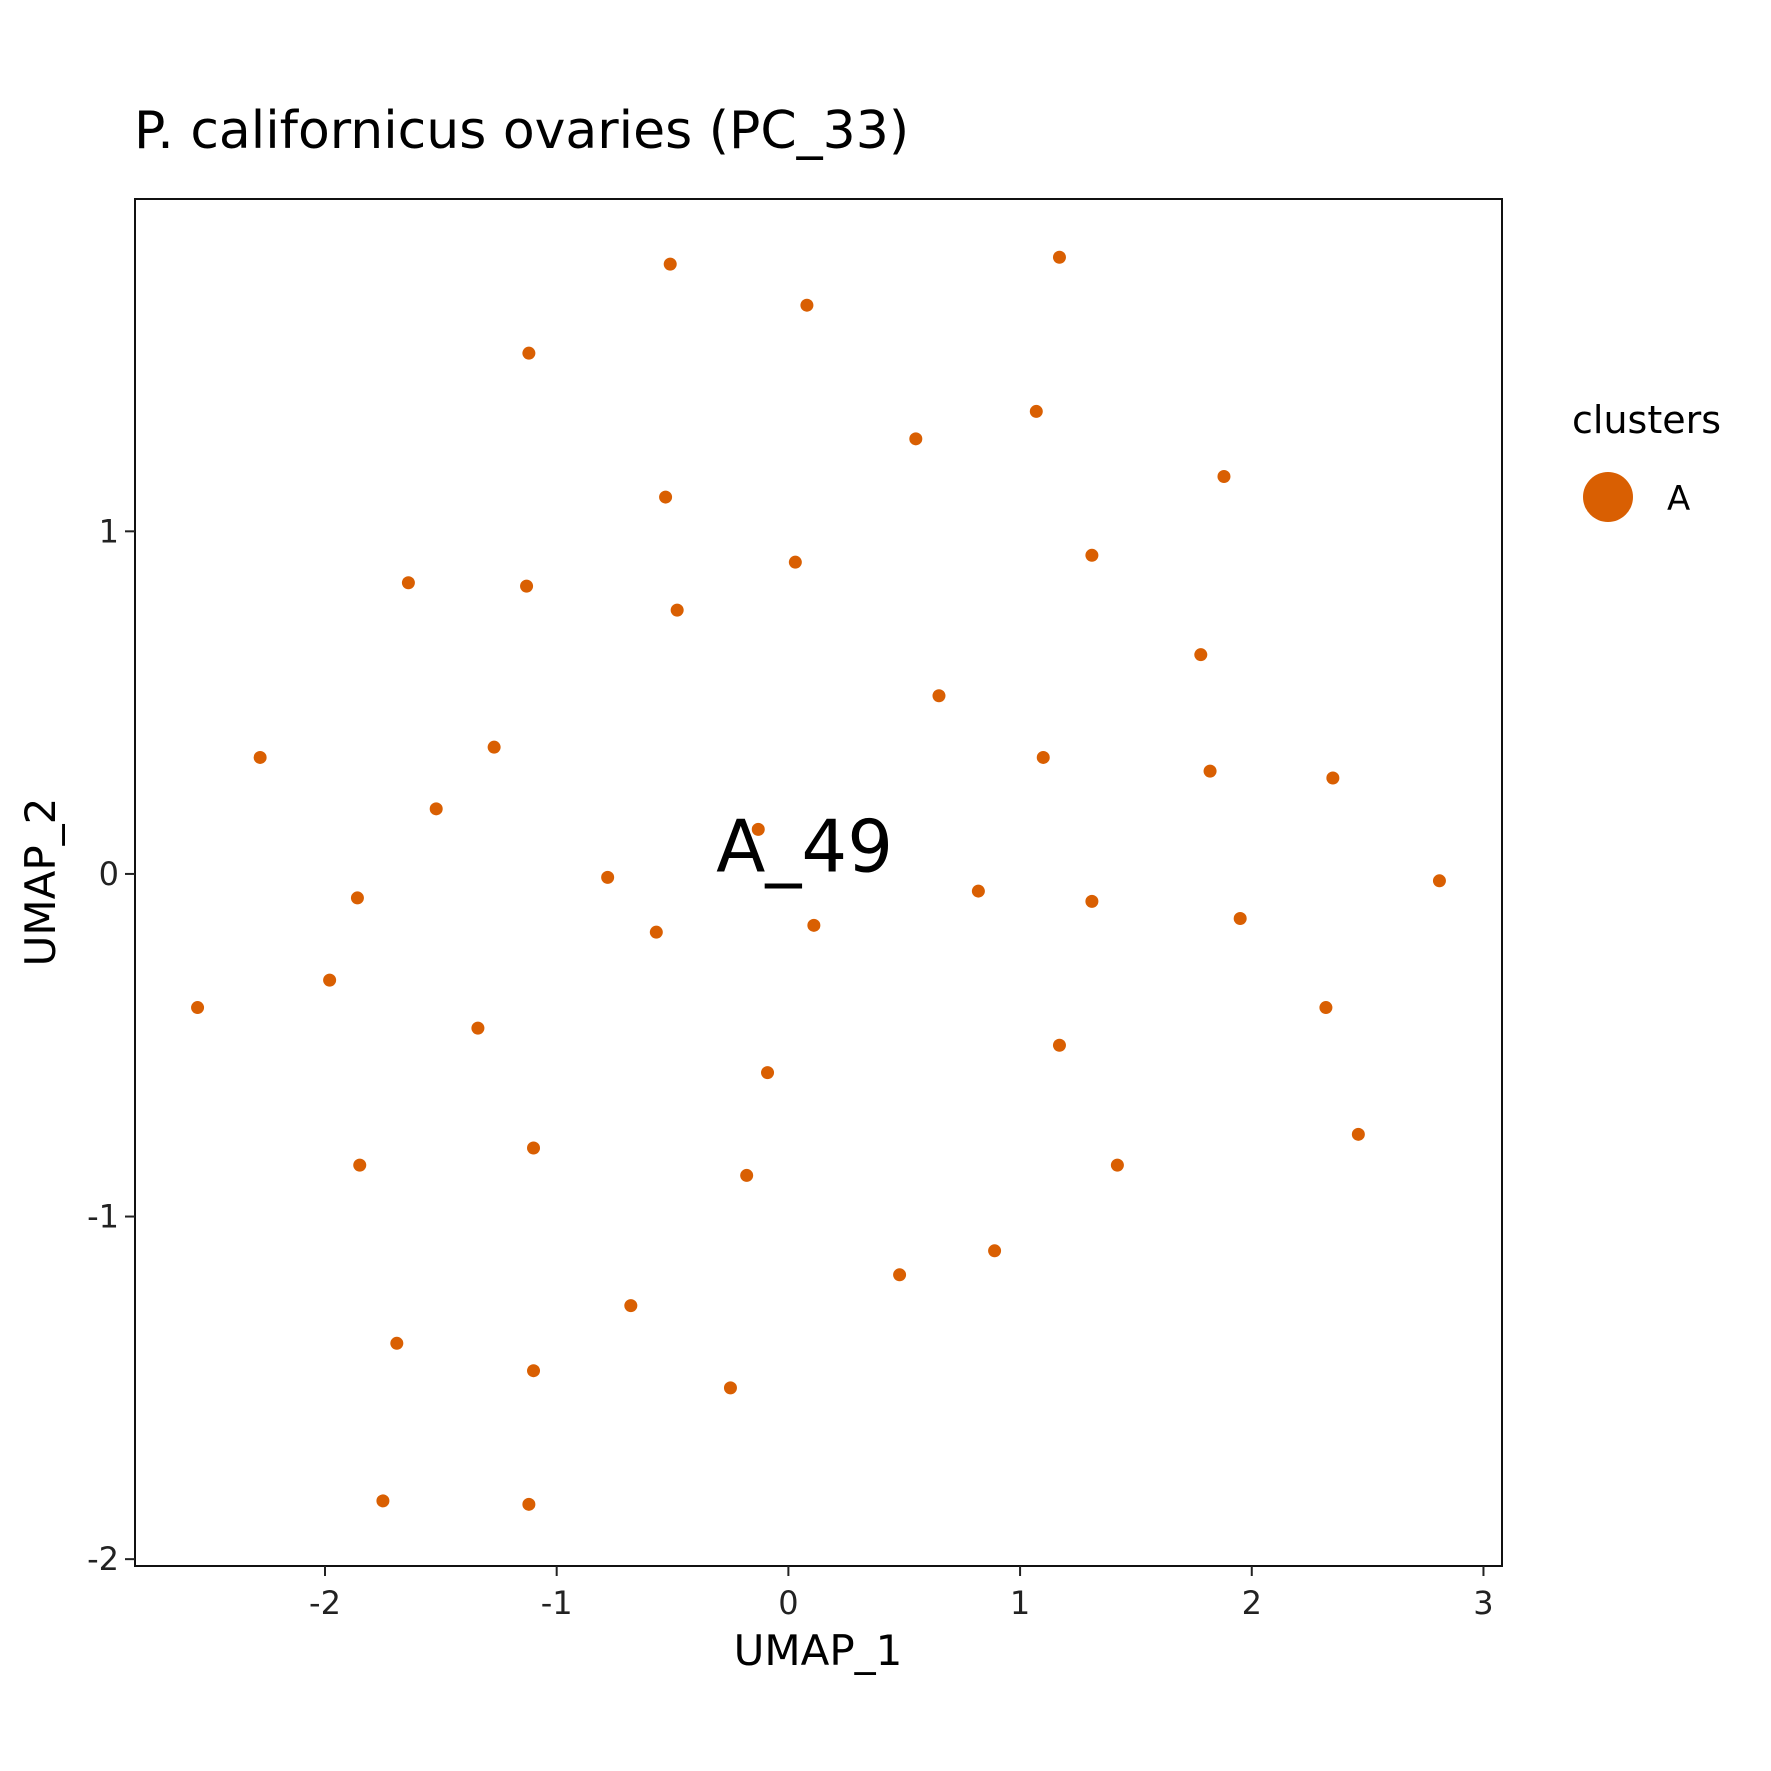 The width and height of the screenshot is (1771, 1771). What do you see at coordinates (901, 1594) in the screenshot?
I see `x-axis: -2 -1 0 1 2 3` at bounding box center [901, 1594].